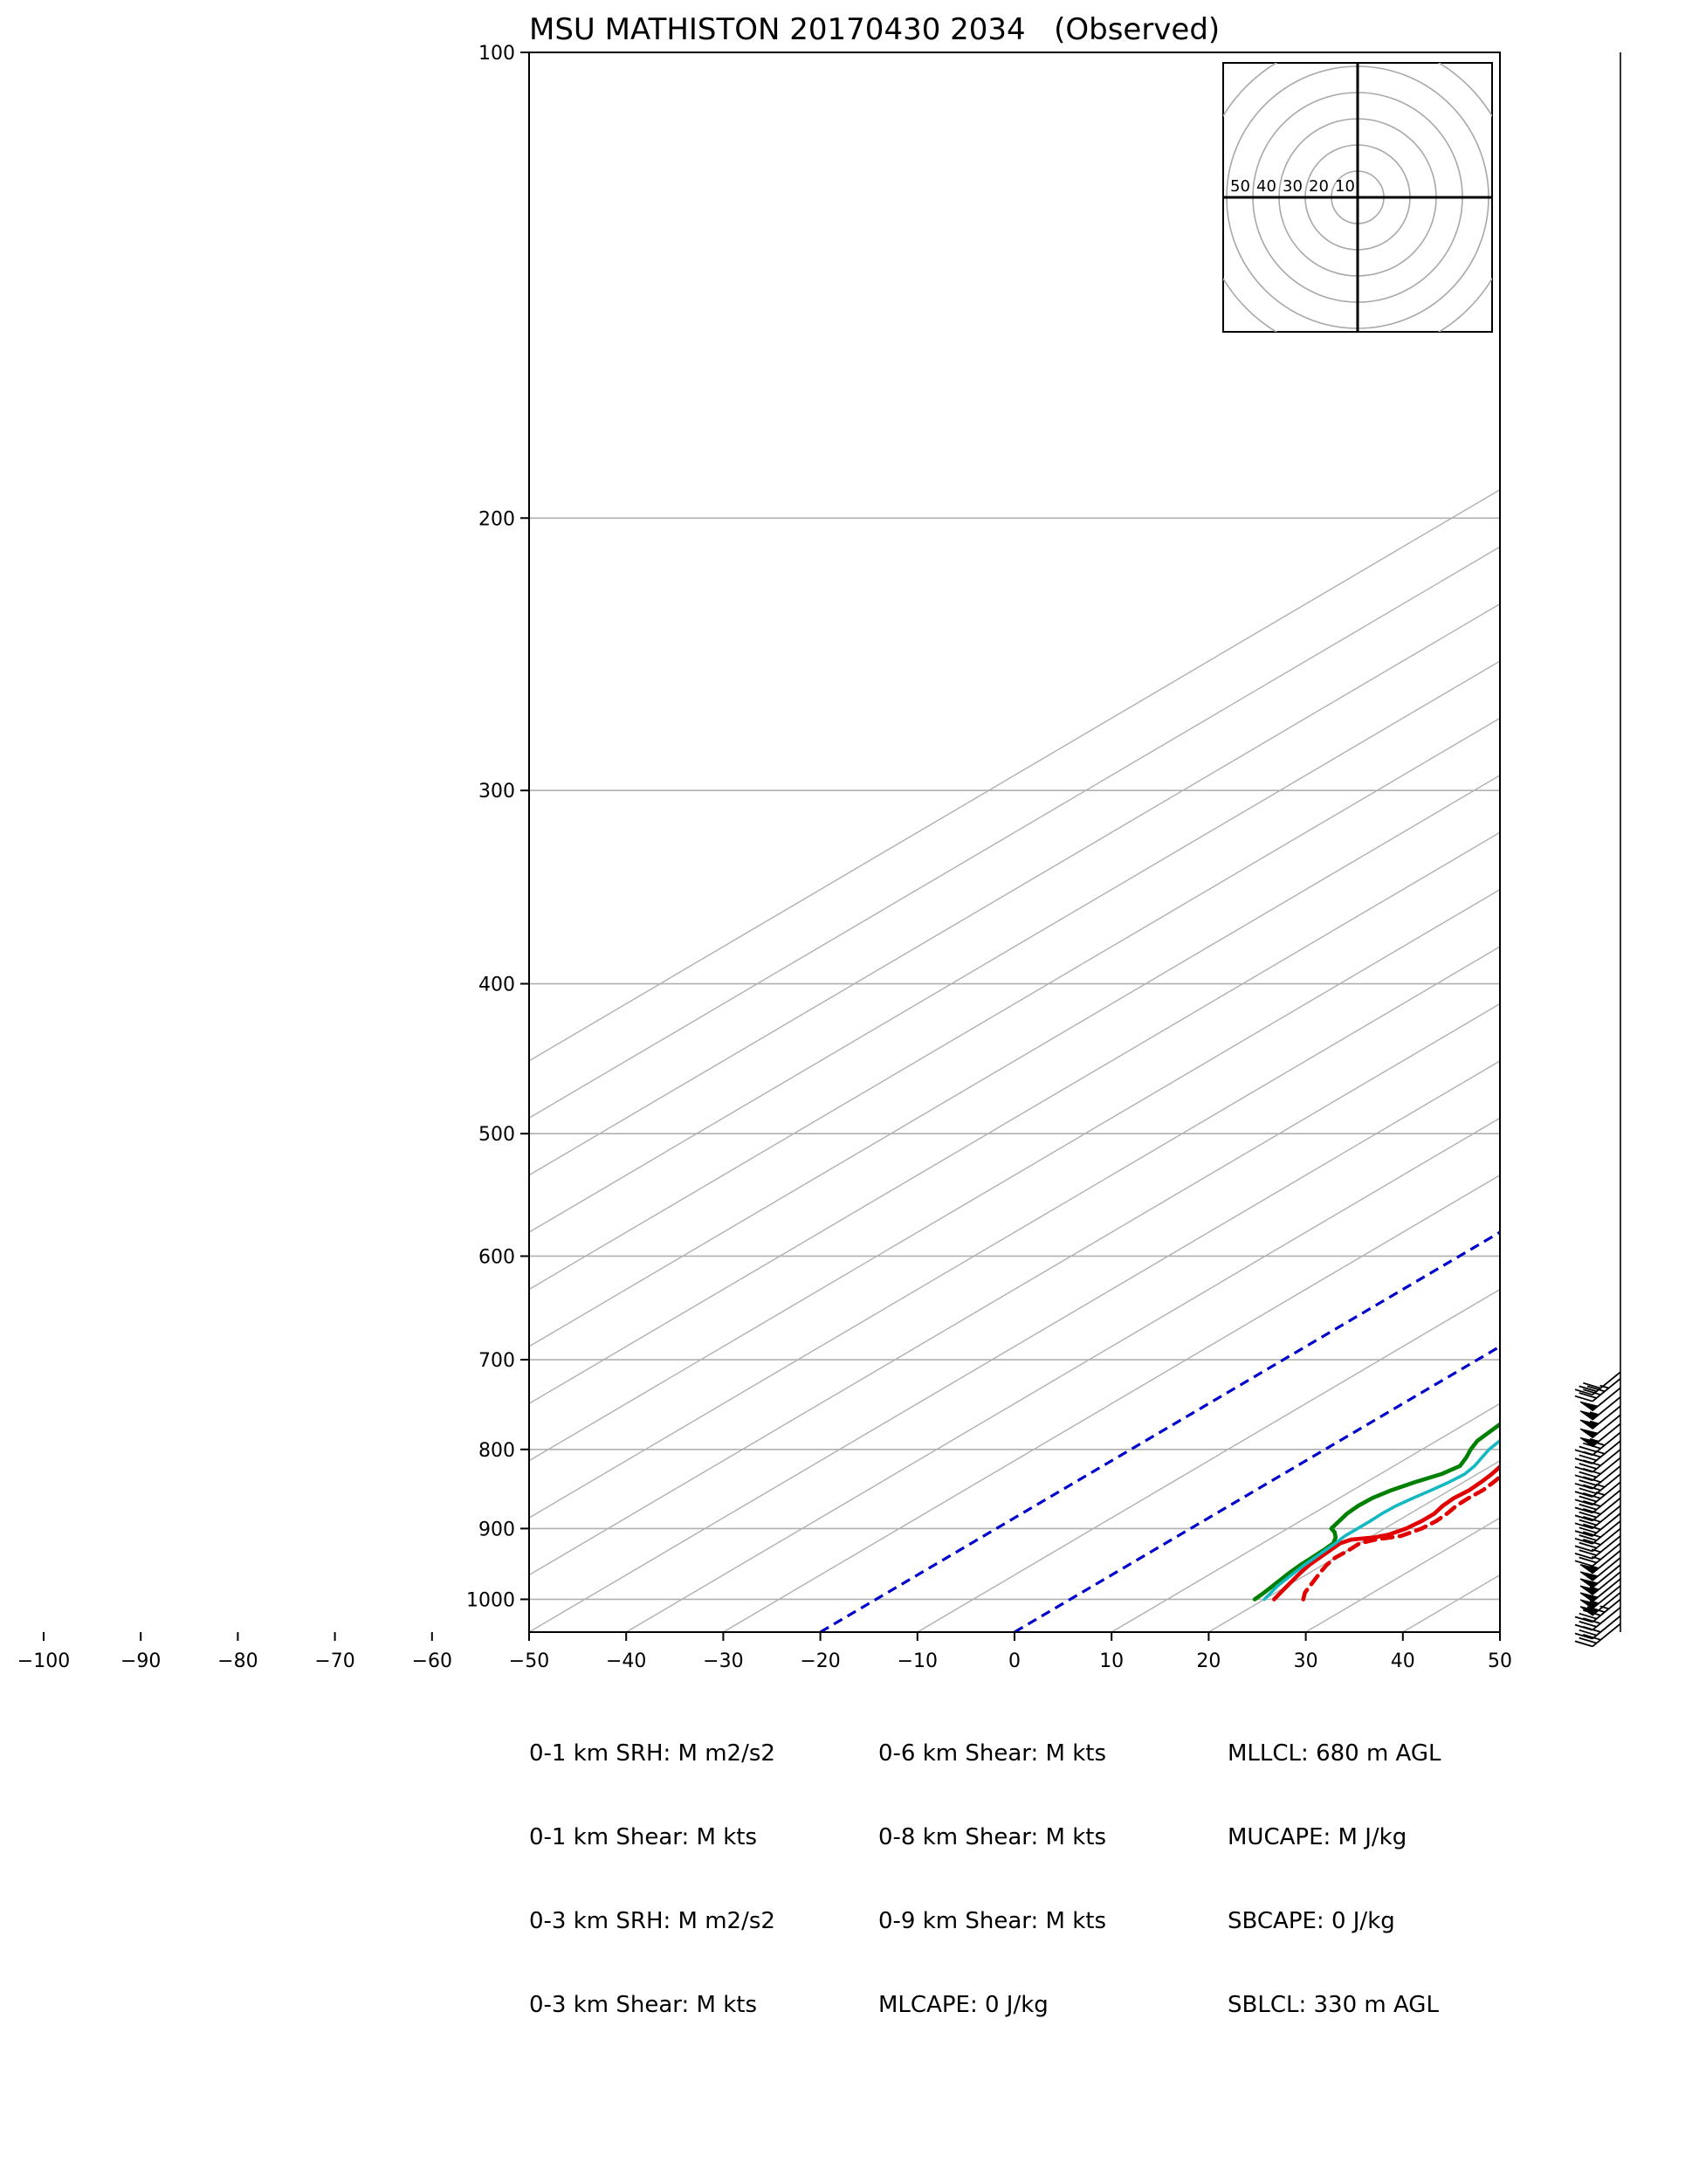 Image resolution: width=1699 pixels, height=2184 pixels. I want to click on y-tick-label-700: 700, so click(496, 1361).